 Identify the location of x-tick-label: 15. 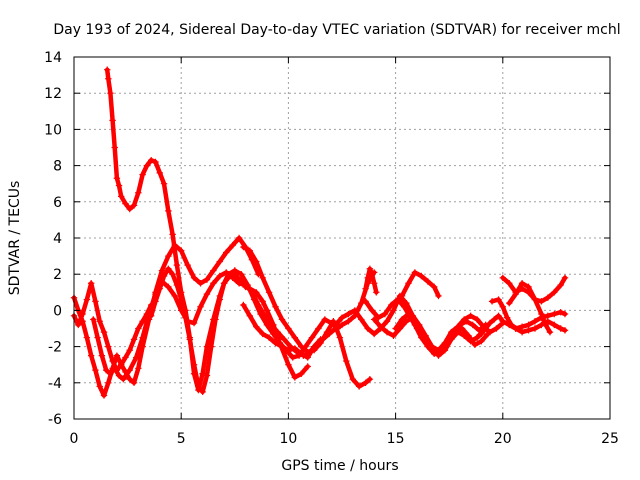
(396, 439).